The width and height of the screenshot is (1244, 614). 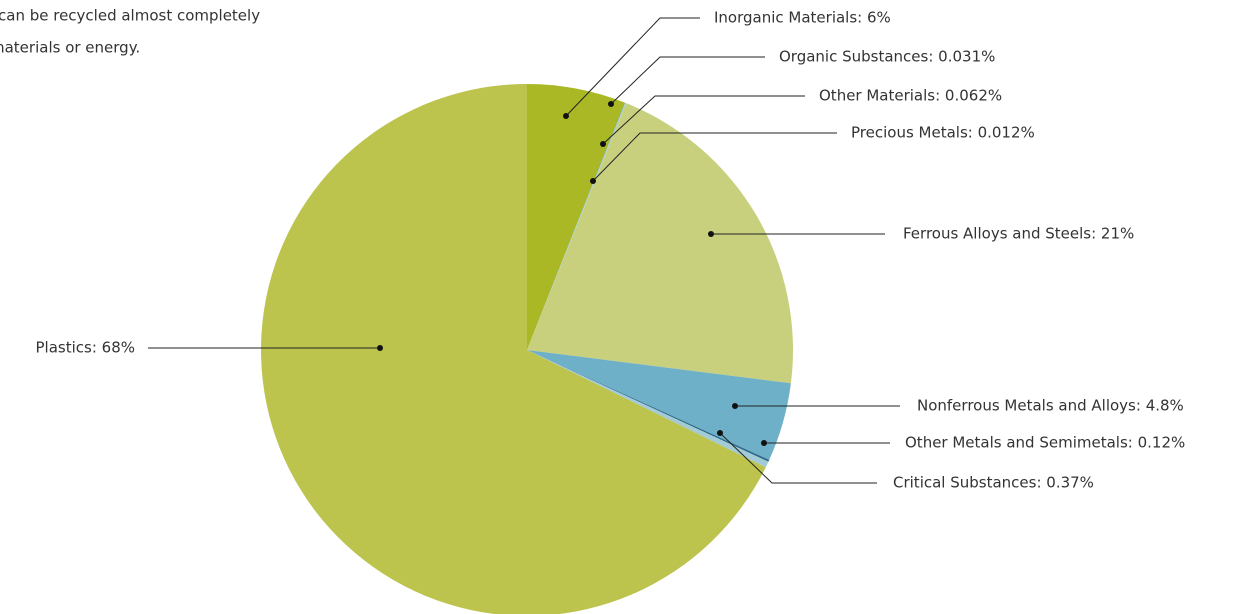 What do you see at coordinates (1050, 406) in the screenshot?
I see `slice-label: Nonferrous Metals and Alloys: 4.8%` at bounding box center [1050, 406].